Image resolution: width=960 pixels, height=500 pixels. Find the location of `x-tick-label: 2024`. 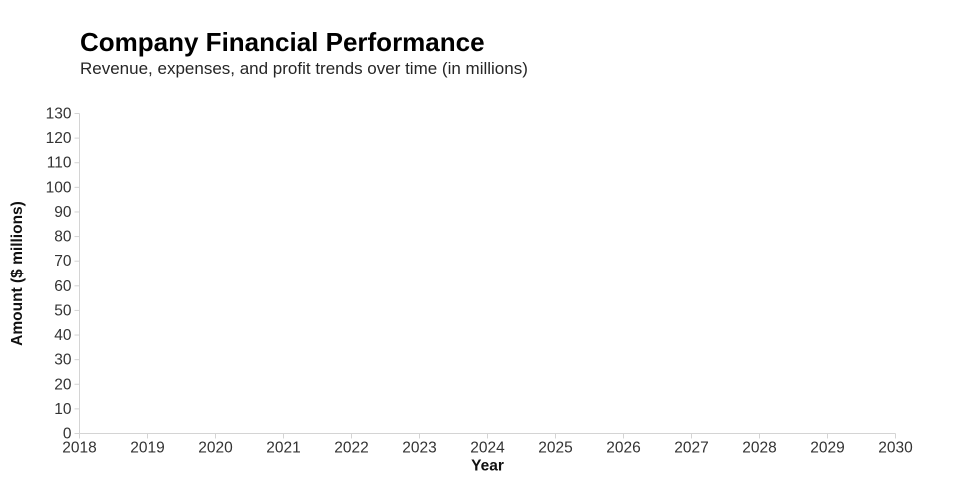

x-tick-label: 2024 is located at coordinates (487, 448).